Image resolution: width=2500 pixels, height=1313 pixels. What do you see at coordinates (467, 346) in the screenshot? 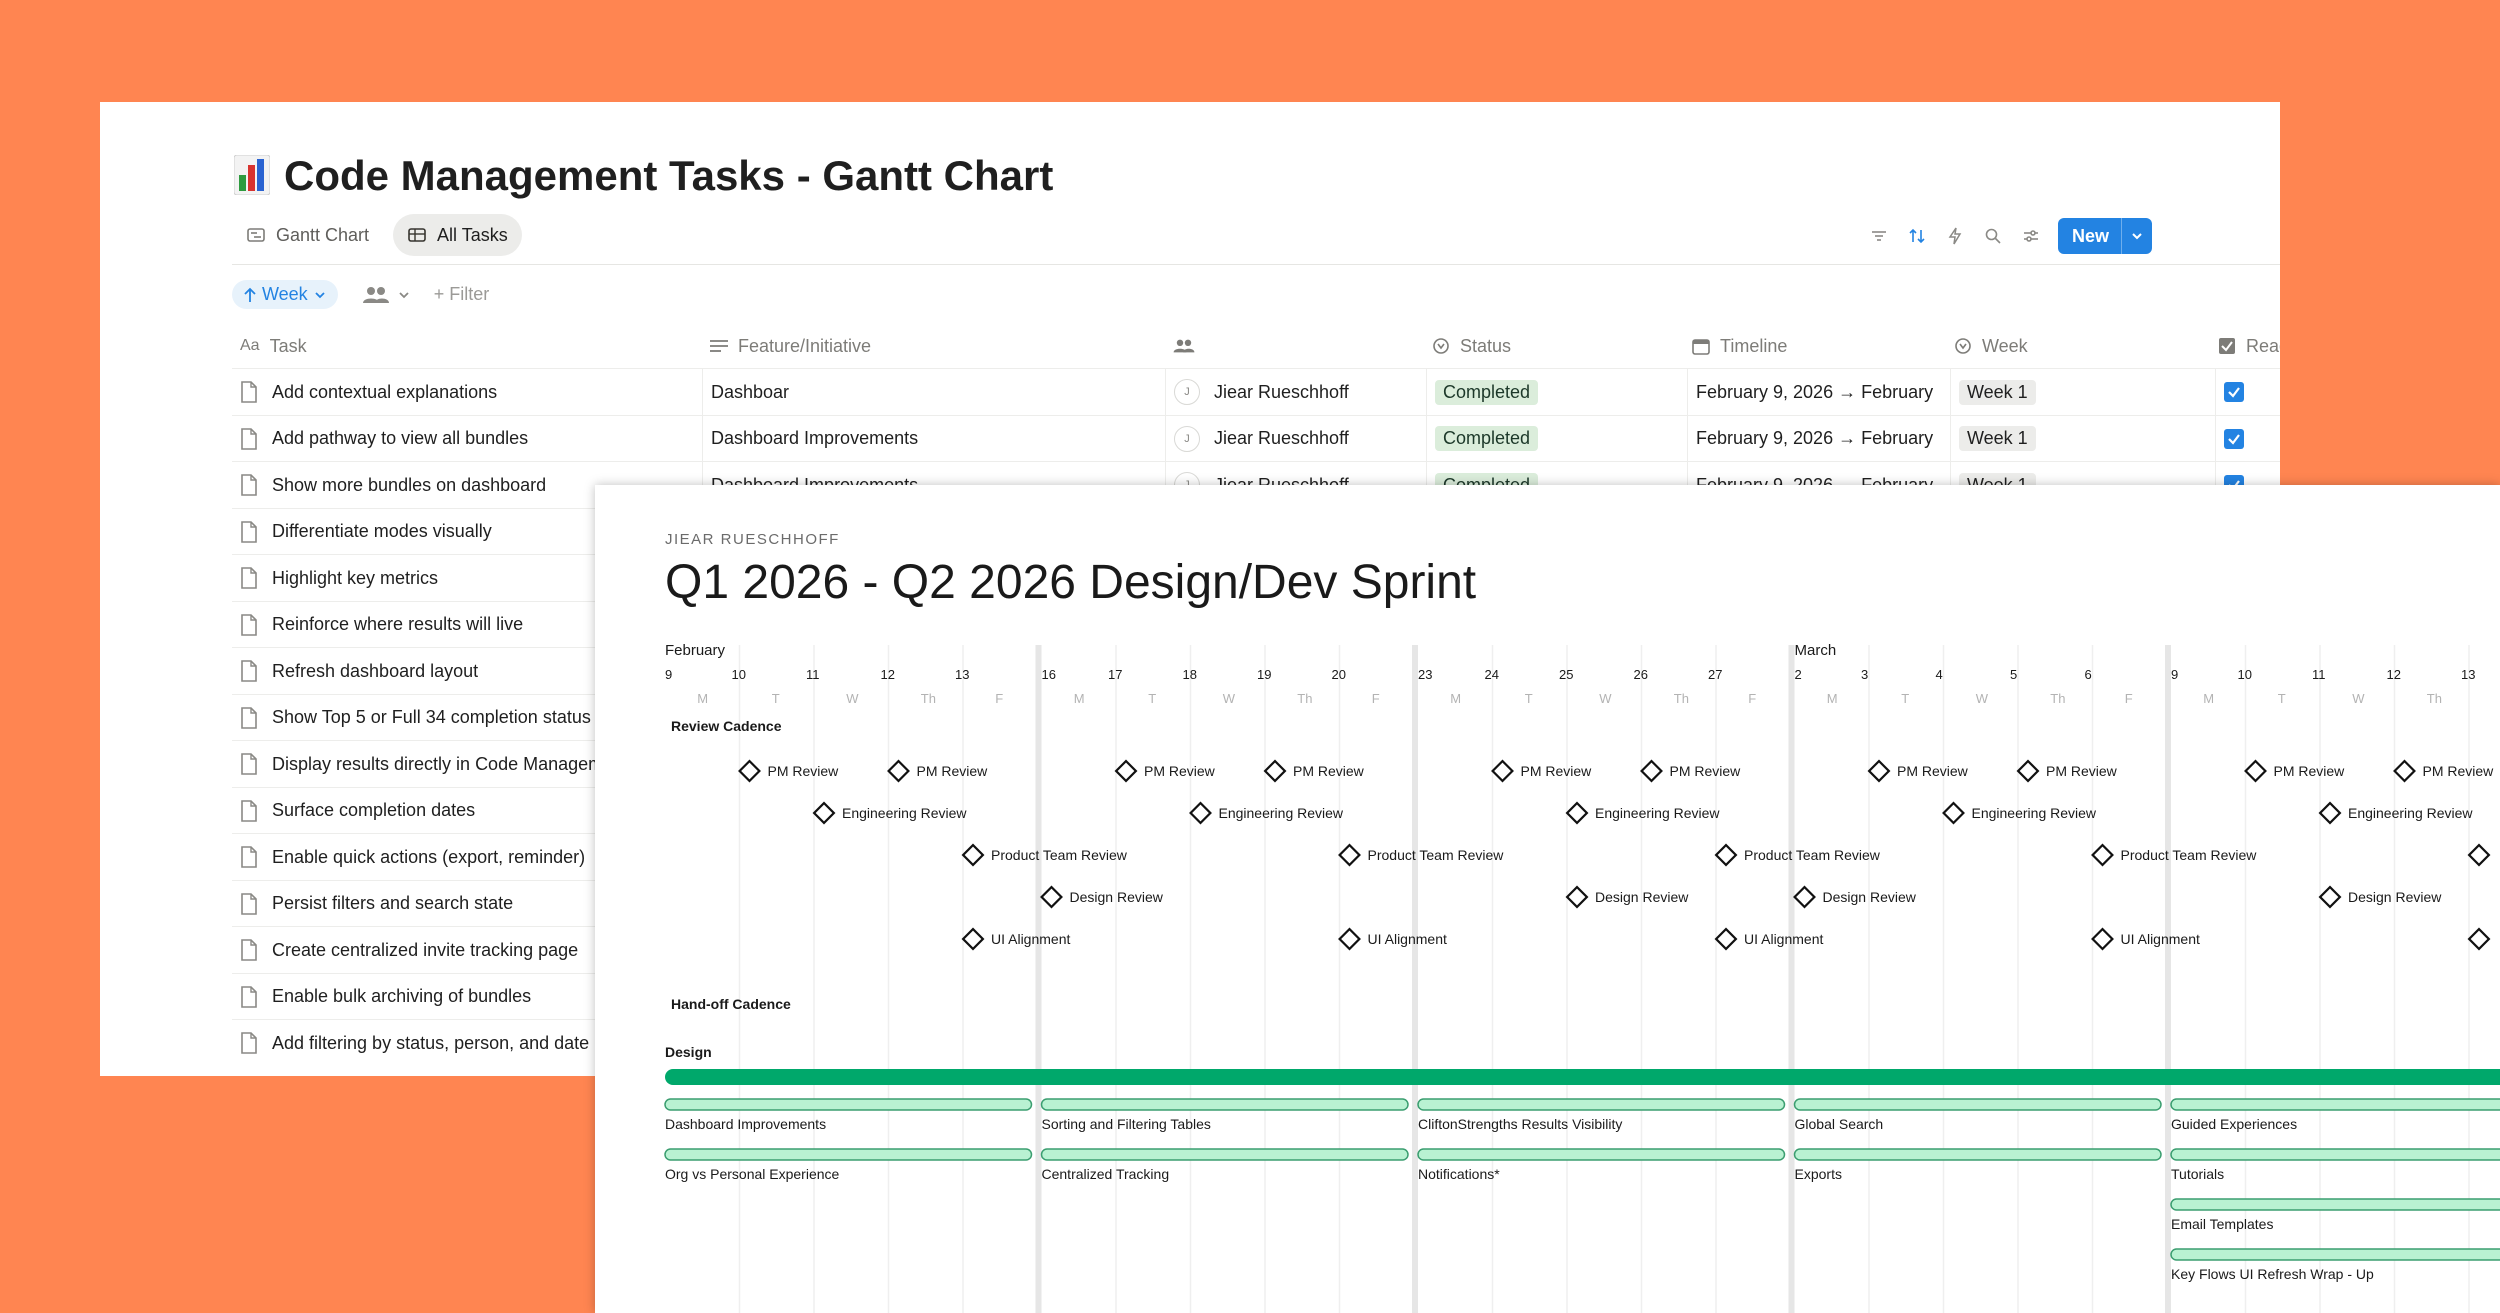
I see `column-task: Aa Task` at bounding box center [467, 346].